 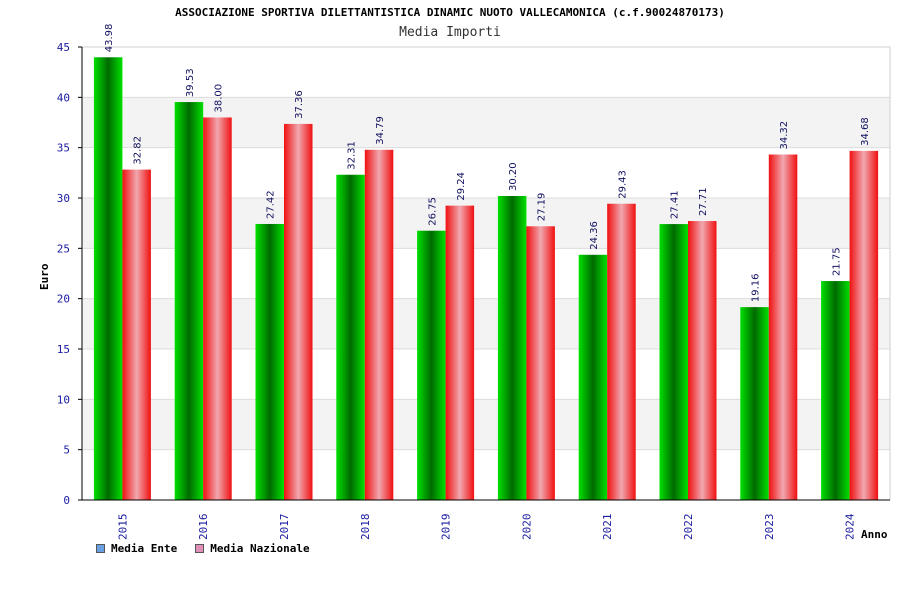 I want to click on legend-swatch-media-ente, so click(x=100, y=548).